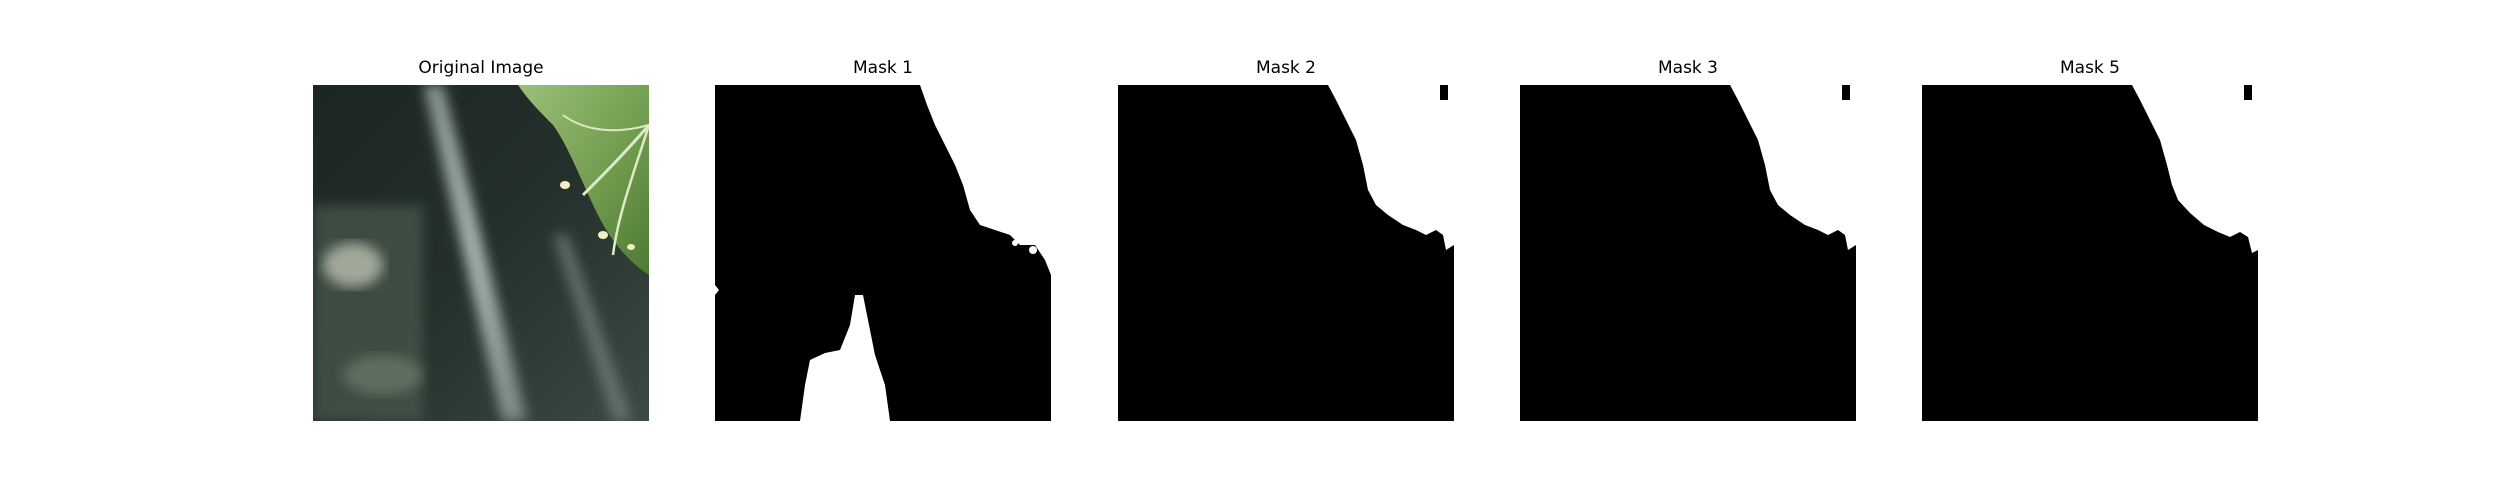 The image size is (2500, 500). What do you see at coordinates (882, 68) in the screenshot?
I see `panel-title: Mask 1` at bounding box center [882, 68].